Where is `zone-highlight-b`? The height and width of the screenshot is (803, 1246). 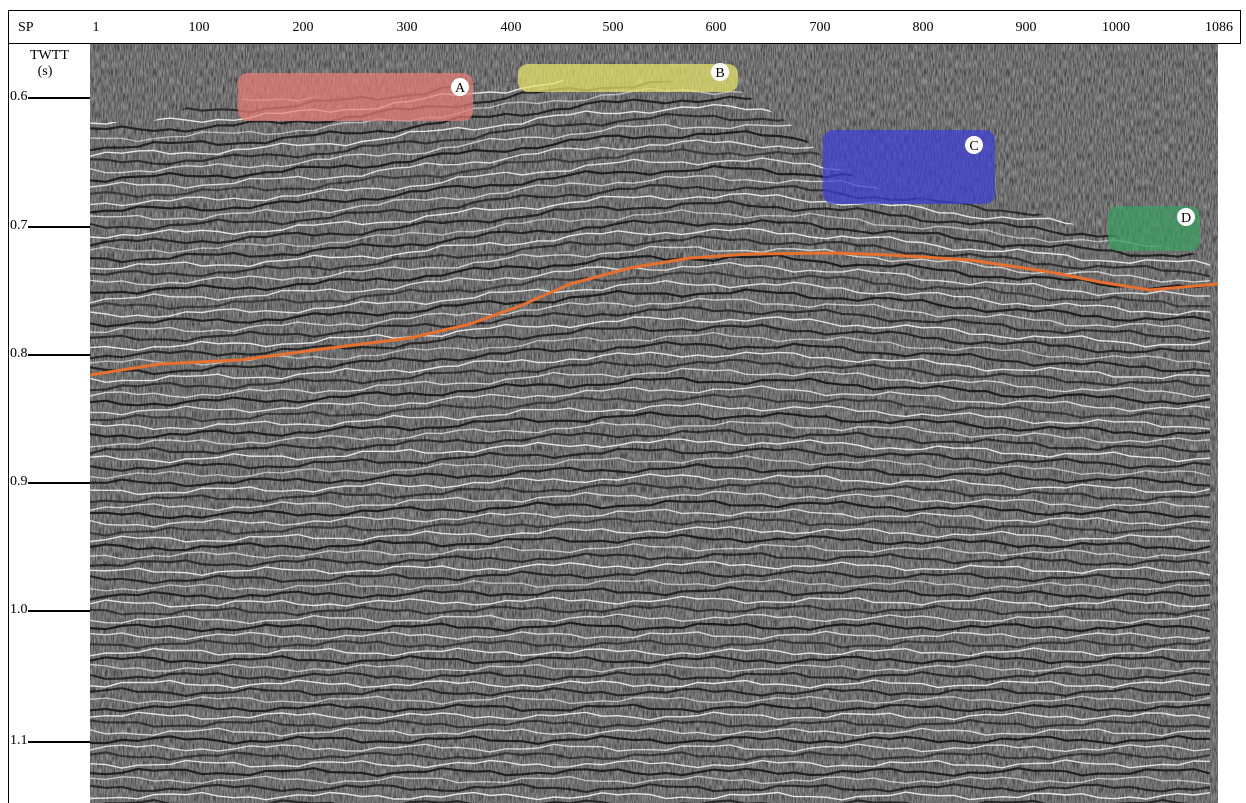
zone-highlight-b is located at coordinates (628, 78).